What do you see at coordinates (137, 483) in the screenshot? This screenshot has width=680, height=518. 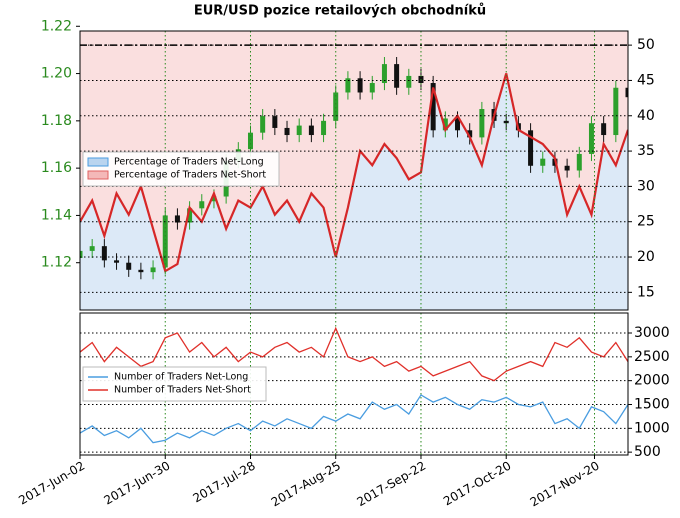 I see `x-tick-label: 2017-Jun-30` at bounding box center [137, 483].